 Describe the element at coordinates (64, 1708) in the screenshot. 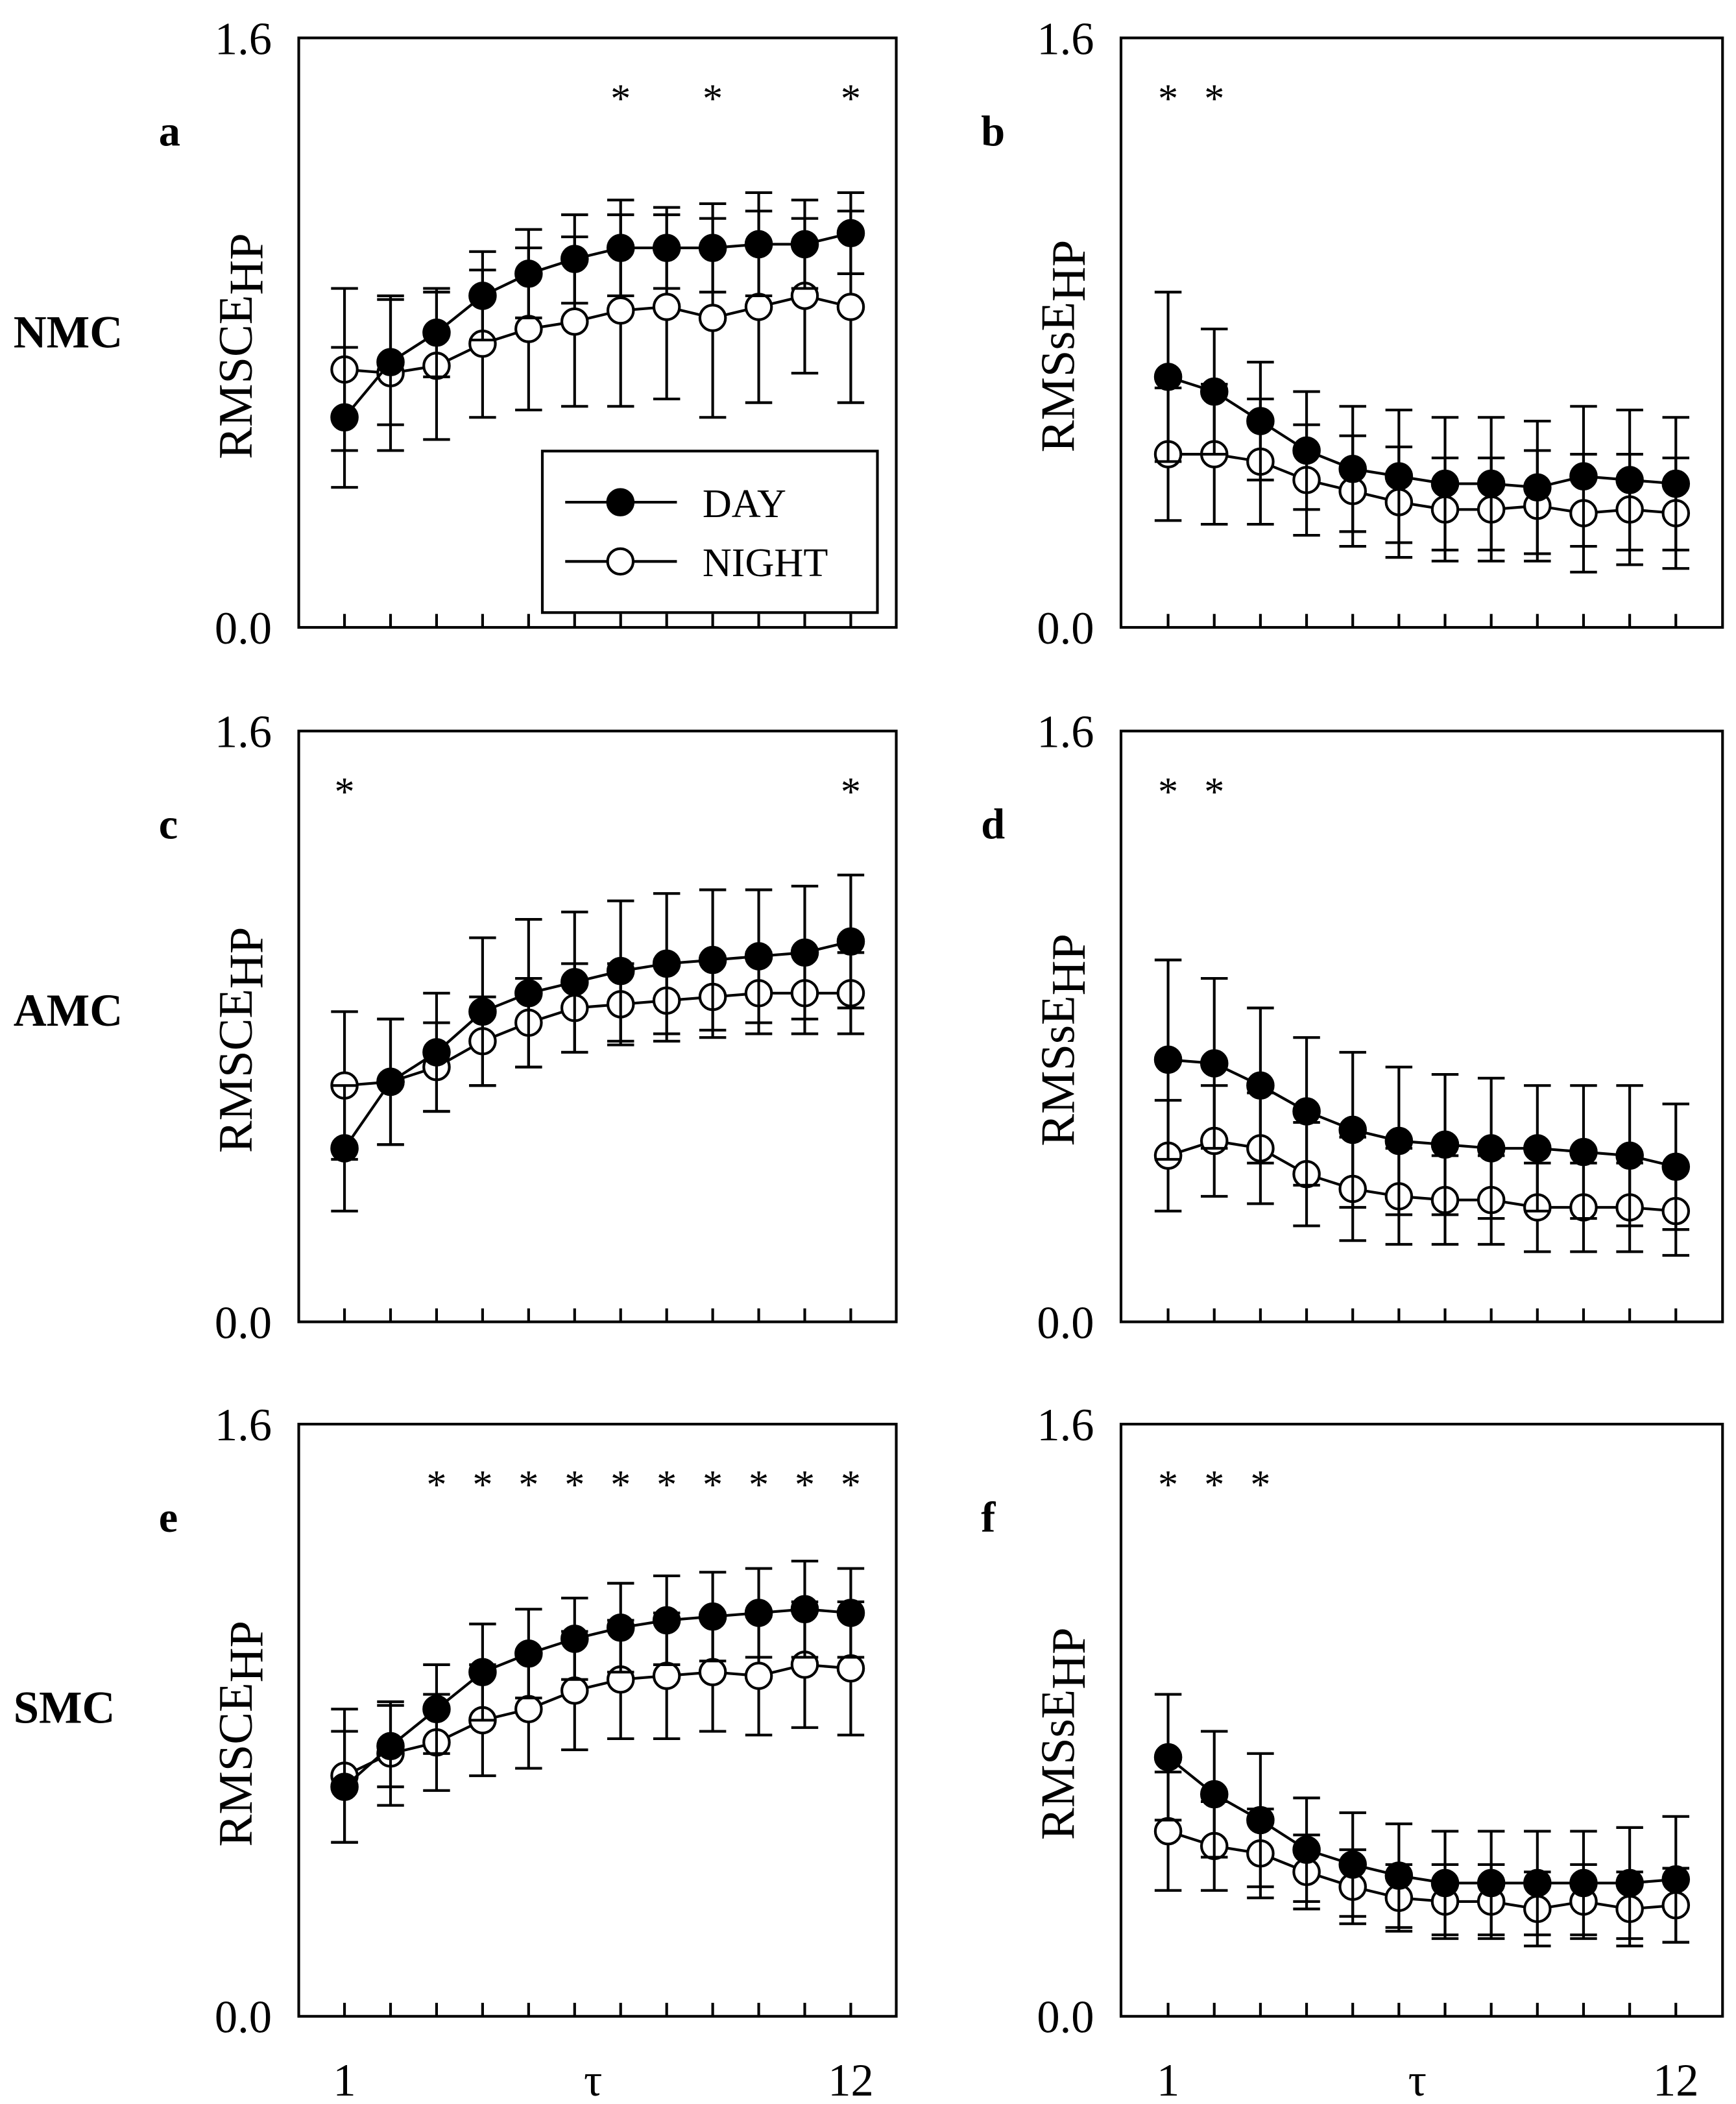

I see `row-label-smc: SMC` at that location.